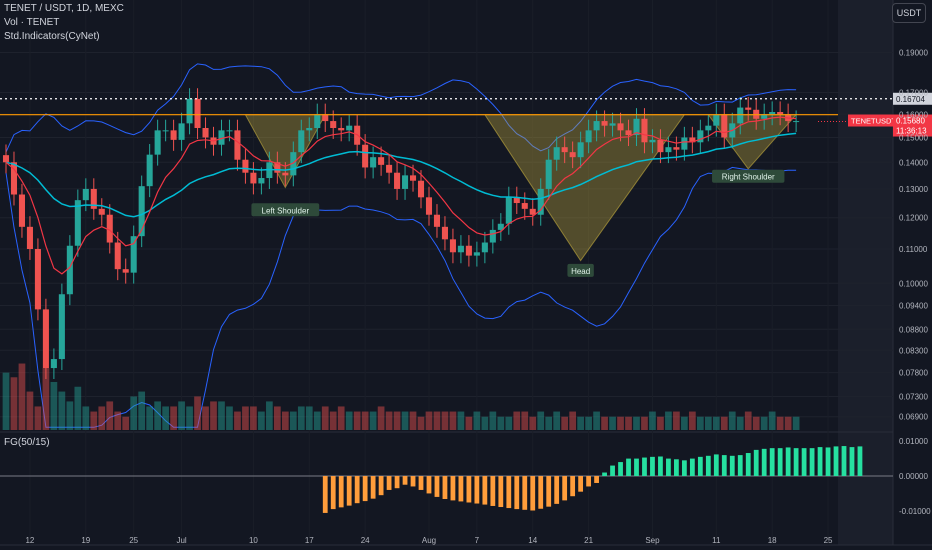  I want to click on resistance-value: 0.16704, so click(910, 99).